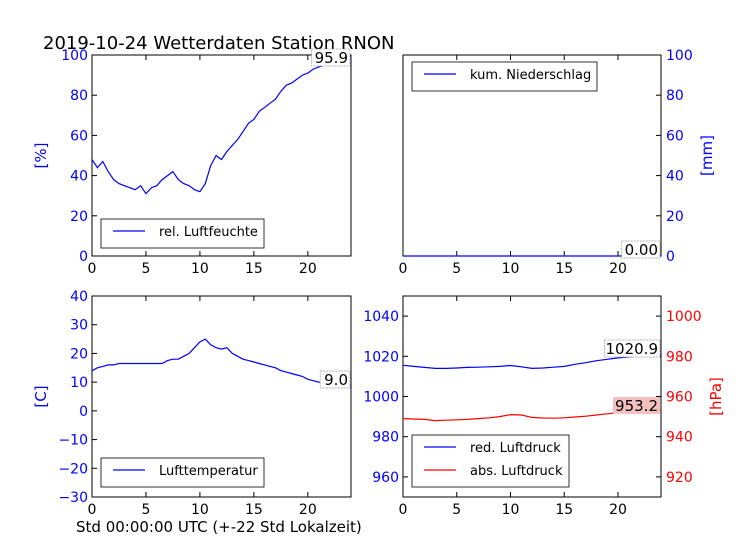 The width and height of the screenshot is (736, 552). What do you see at coordinates (679, 438) in the screenshot?
I see `y-tick-label: 940` at bounding box center [679, 438].